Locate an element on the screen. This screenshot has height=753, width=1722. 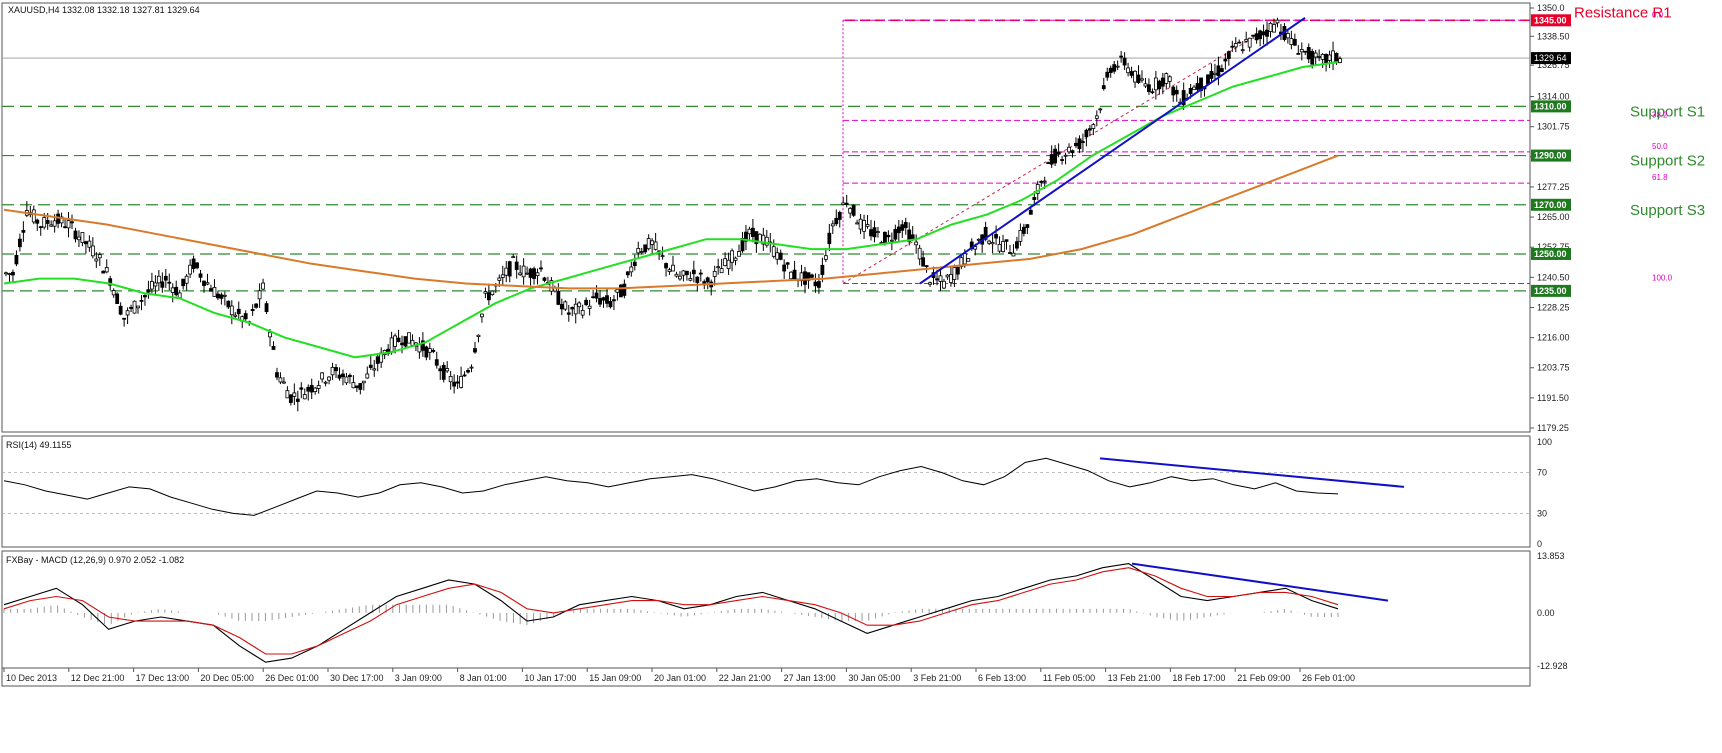
macd-frame is located at coordinates (766, 609).